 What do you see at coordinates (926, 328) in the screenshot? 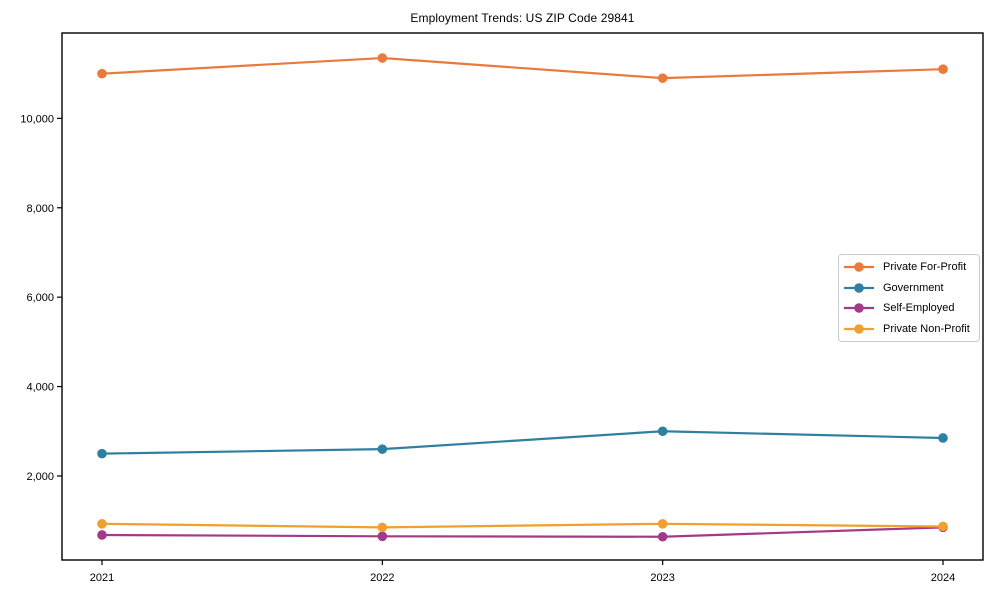
I see `legend-label-private-non-profit: Private Non-Profit` at bounding box center [926, 328].